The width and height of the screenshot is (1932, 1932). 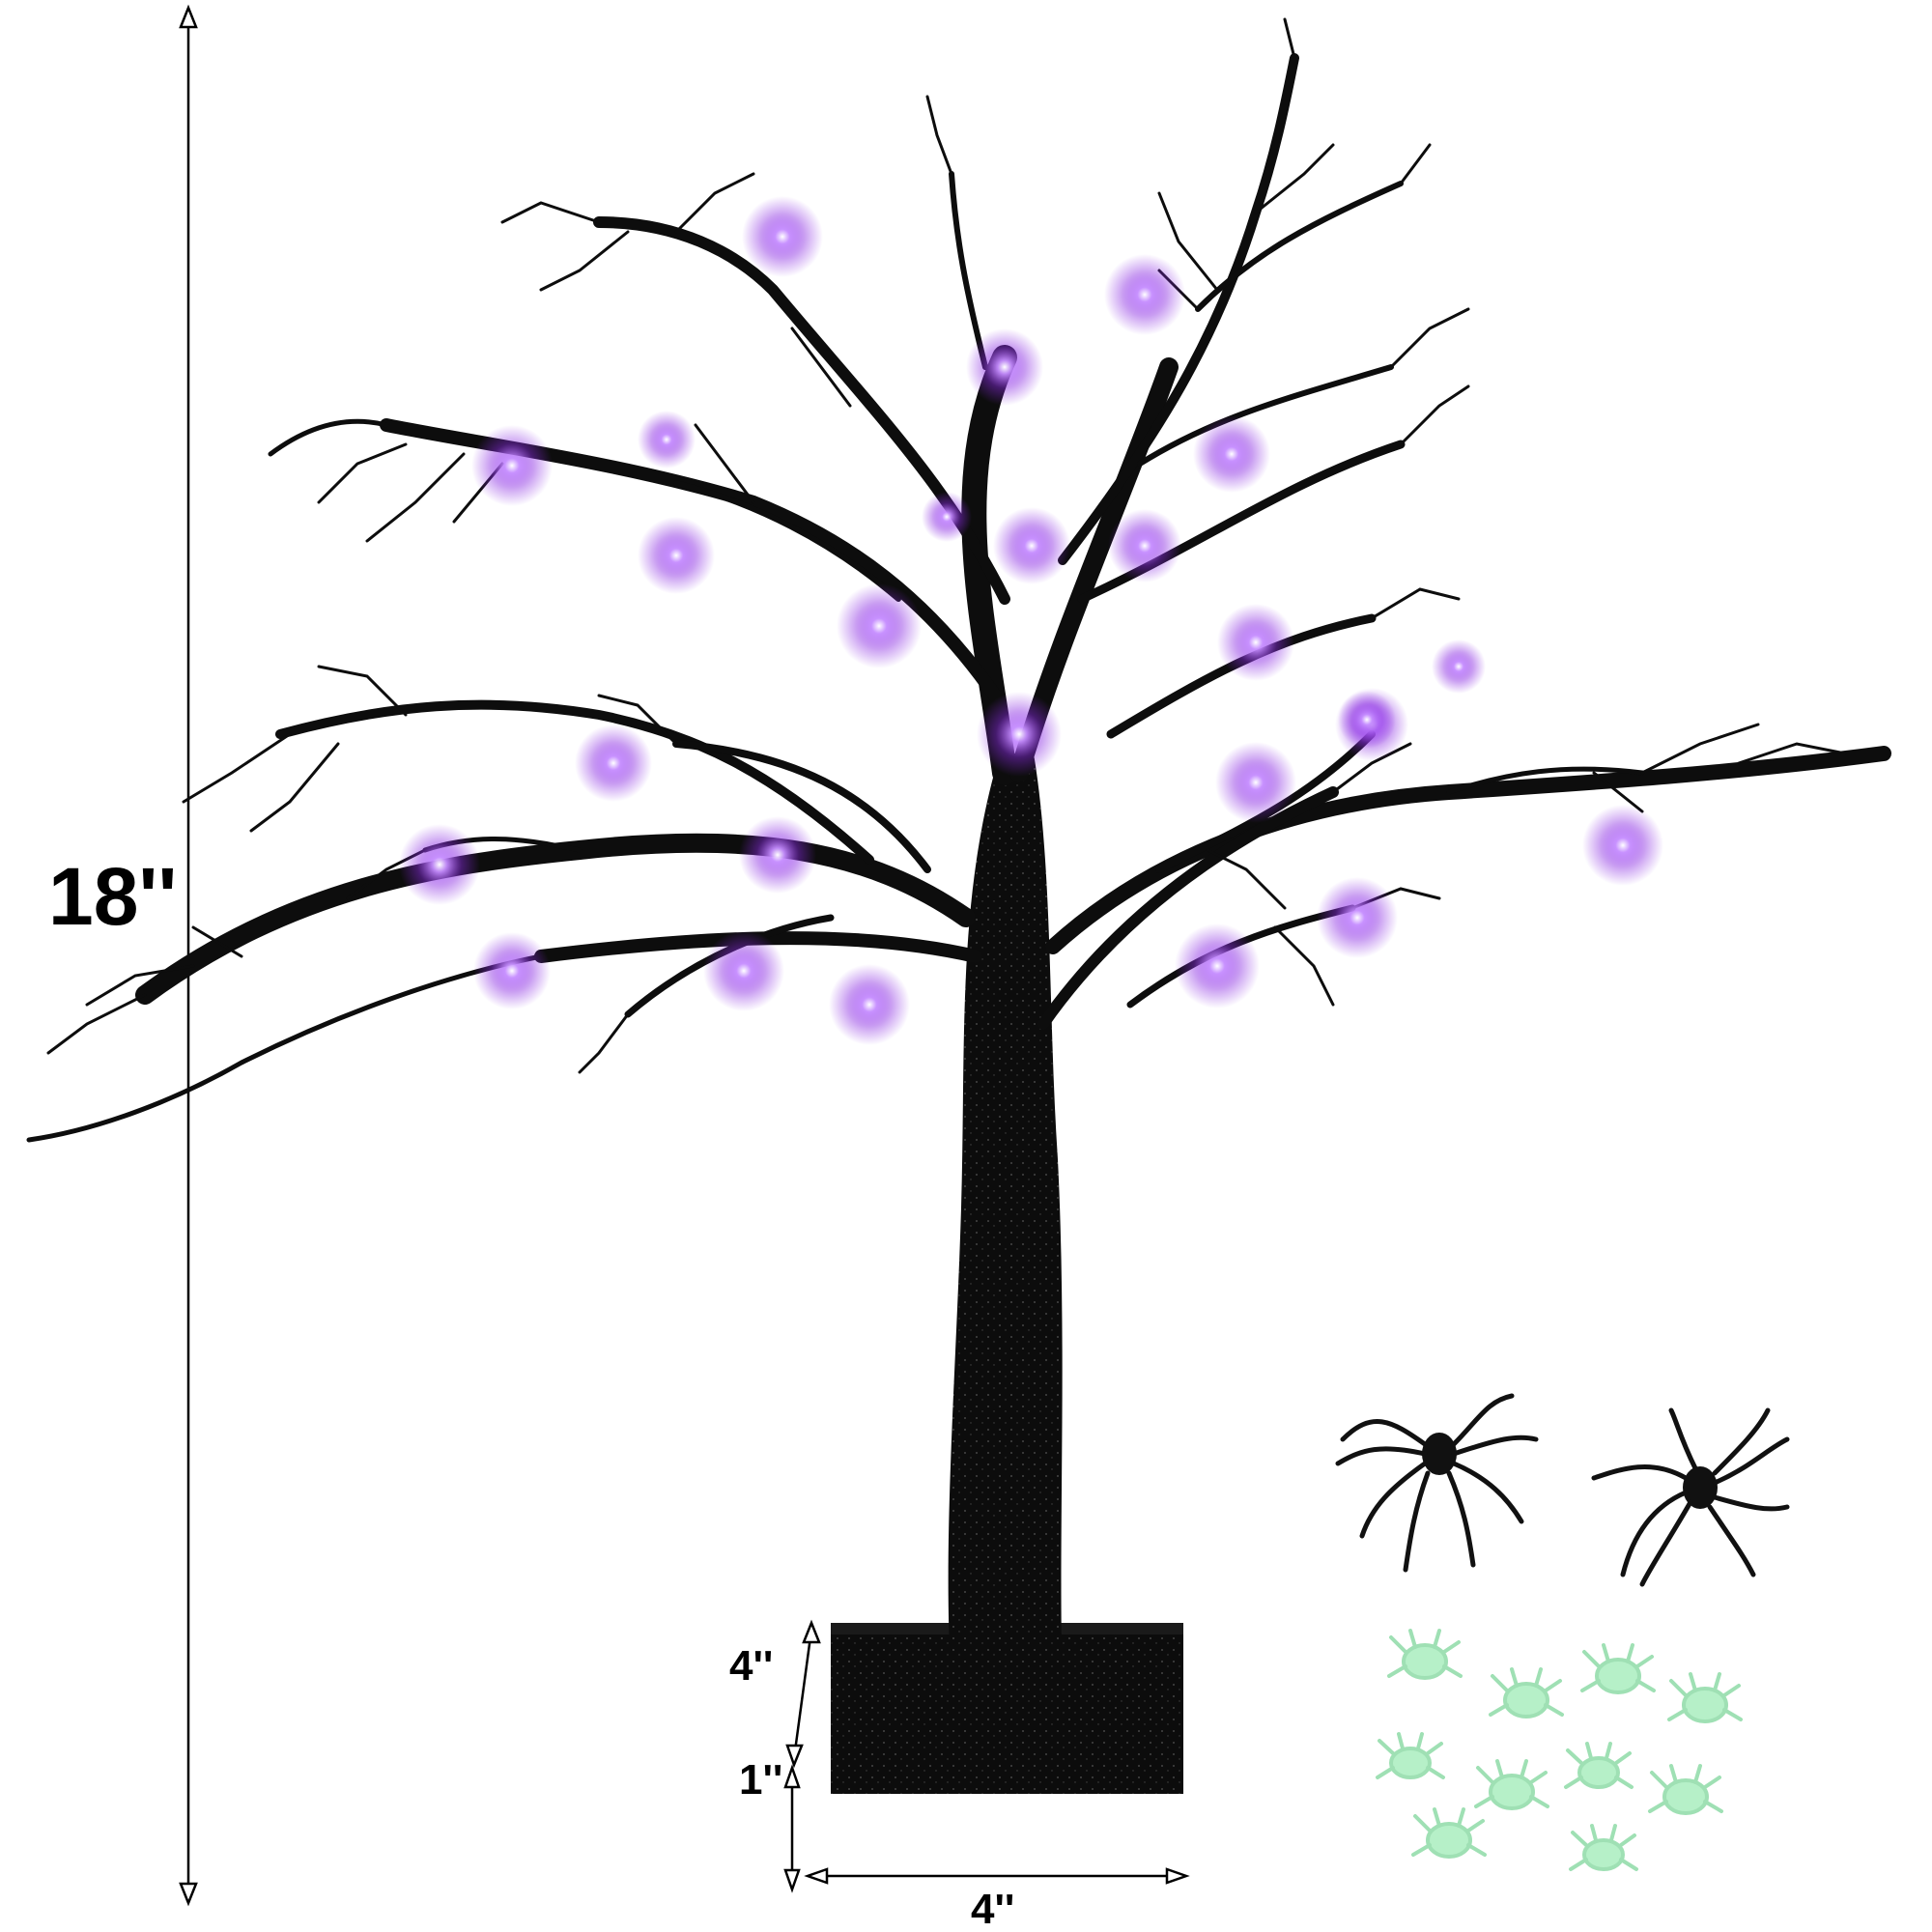 What do you see at coordinates (1005, 1219) in the screenshot?
I see `tree-trunk` at bounding box center [1005, 1219].